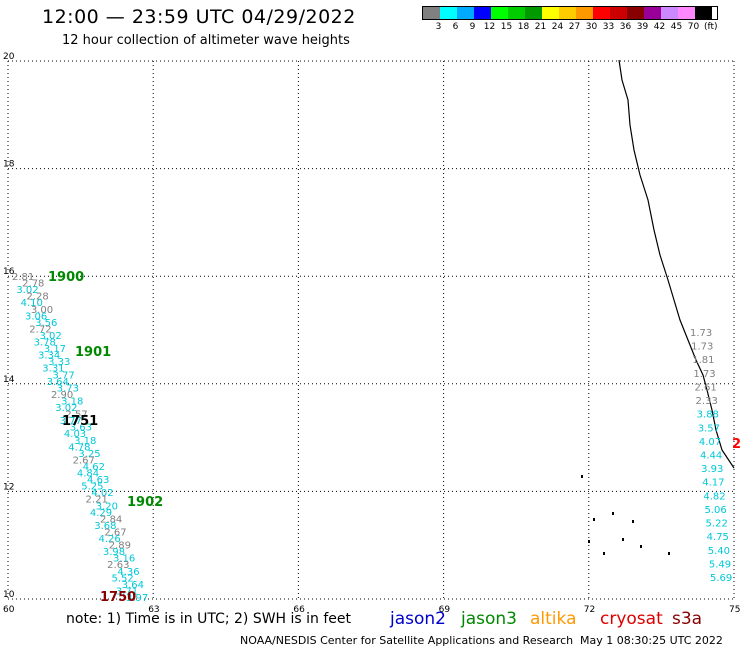 This screenshot has height=650, width=740. What do you see at coordinates (37, 297) in the screenshot?
I see `wave-height-value: 2.28` at bounding box center [37, 297].